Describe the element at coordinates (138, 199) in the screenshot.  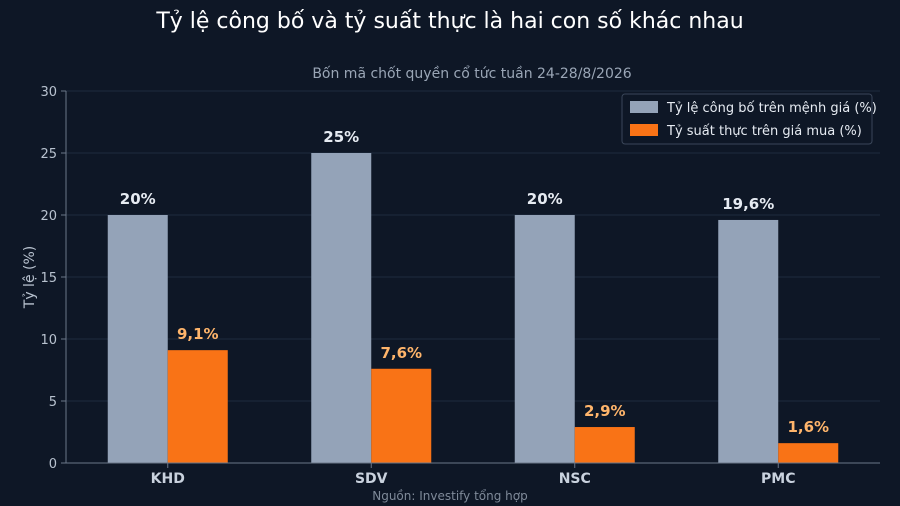
I see `data-label-khd-series-1: 20%` at that location.